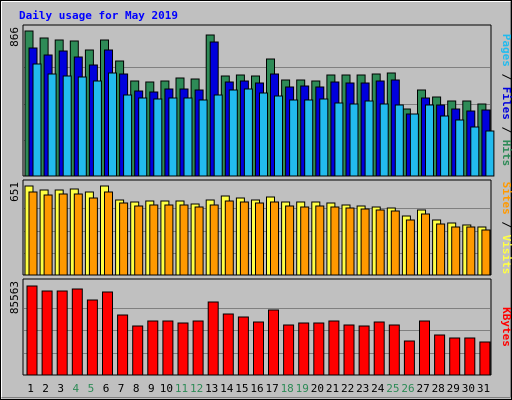 This screenshot has height=400, width=512. I want to click on chart-title: Daily usage for May 2019, so click(98, 15).